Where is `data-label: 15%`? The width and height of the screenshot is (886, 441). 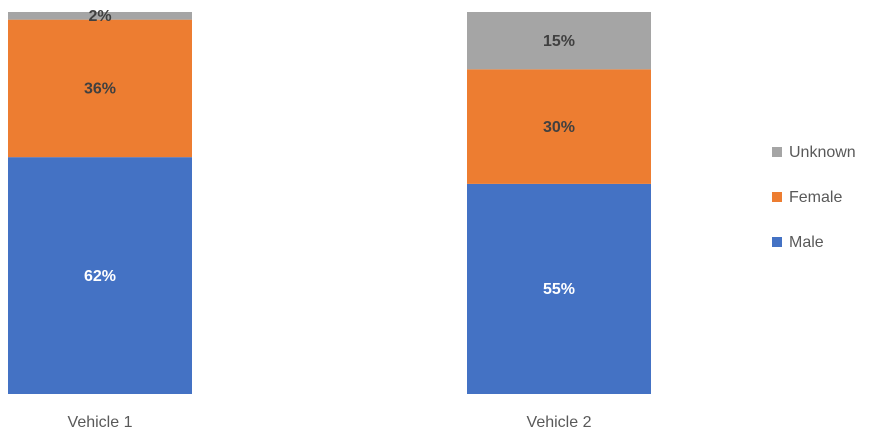 data-label: 15% is located at coordinates (559, 41).